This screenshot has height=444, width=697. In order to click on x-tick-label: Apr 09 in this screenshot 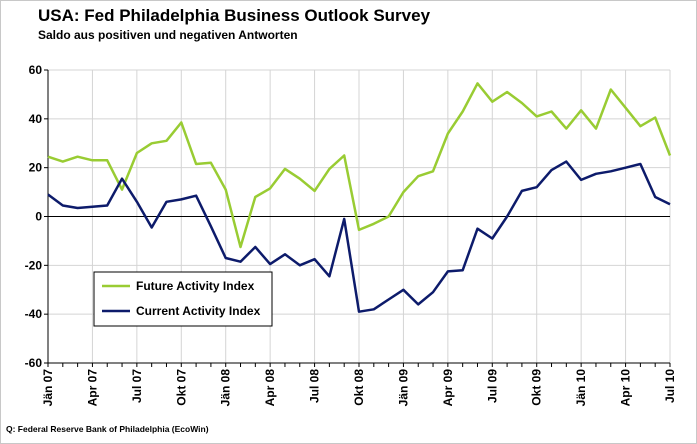, I will do `click(448, 388)`.